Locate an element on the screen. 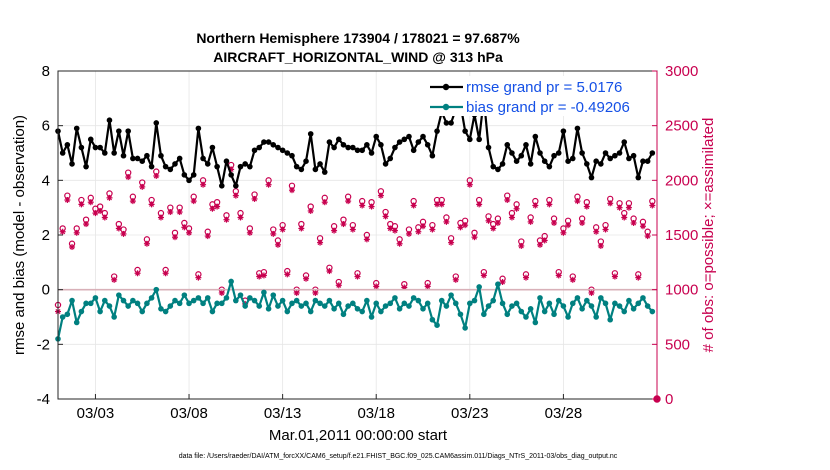  x-axis: 03/03 03/08 03/13 03/18 03/23 03/28 is located at coordinates (330, 408).